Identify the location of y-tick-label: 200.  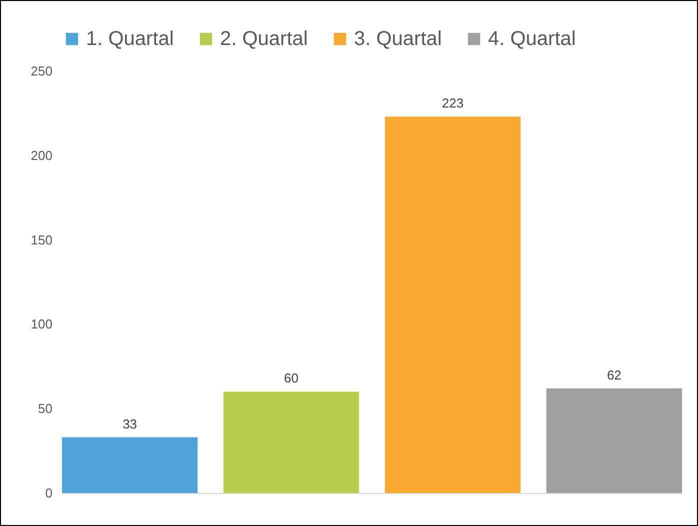
(41, 155).